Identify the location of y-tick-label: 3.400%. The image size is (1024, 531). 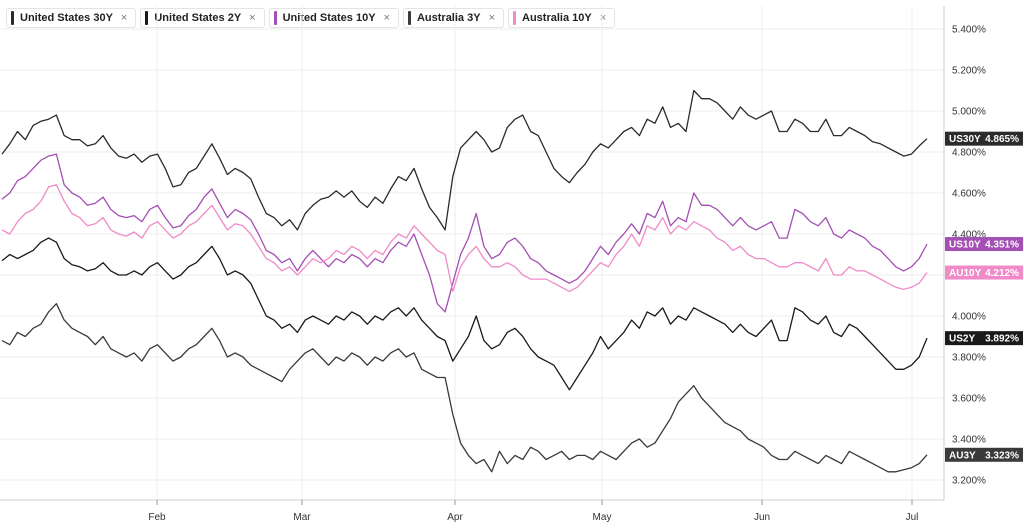
(969, 440).